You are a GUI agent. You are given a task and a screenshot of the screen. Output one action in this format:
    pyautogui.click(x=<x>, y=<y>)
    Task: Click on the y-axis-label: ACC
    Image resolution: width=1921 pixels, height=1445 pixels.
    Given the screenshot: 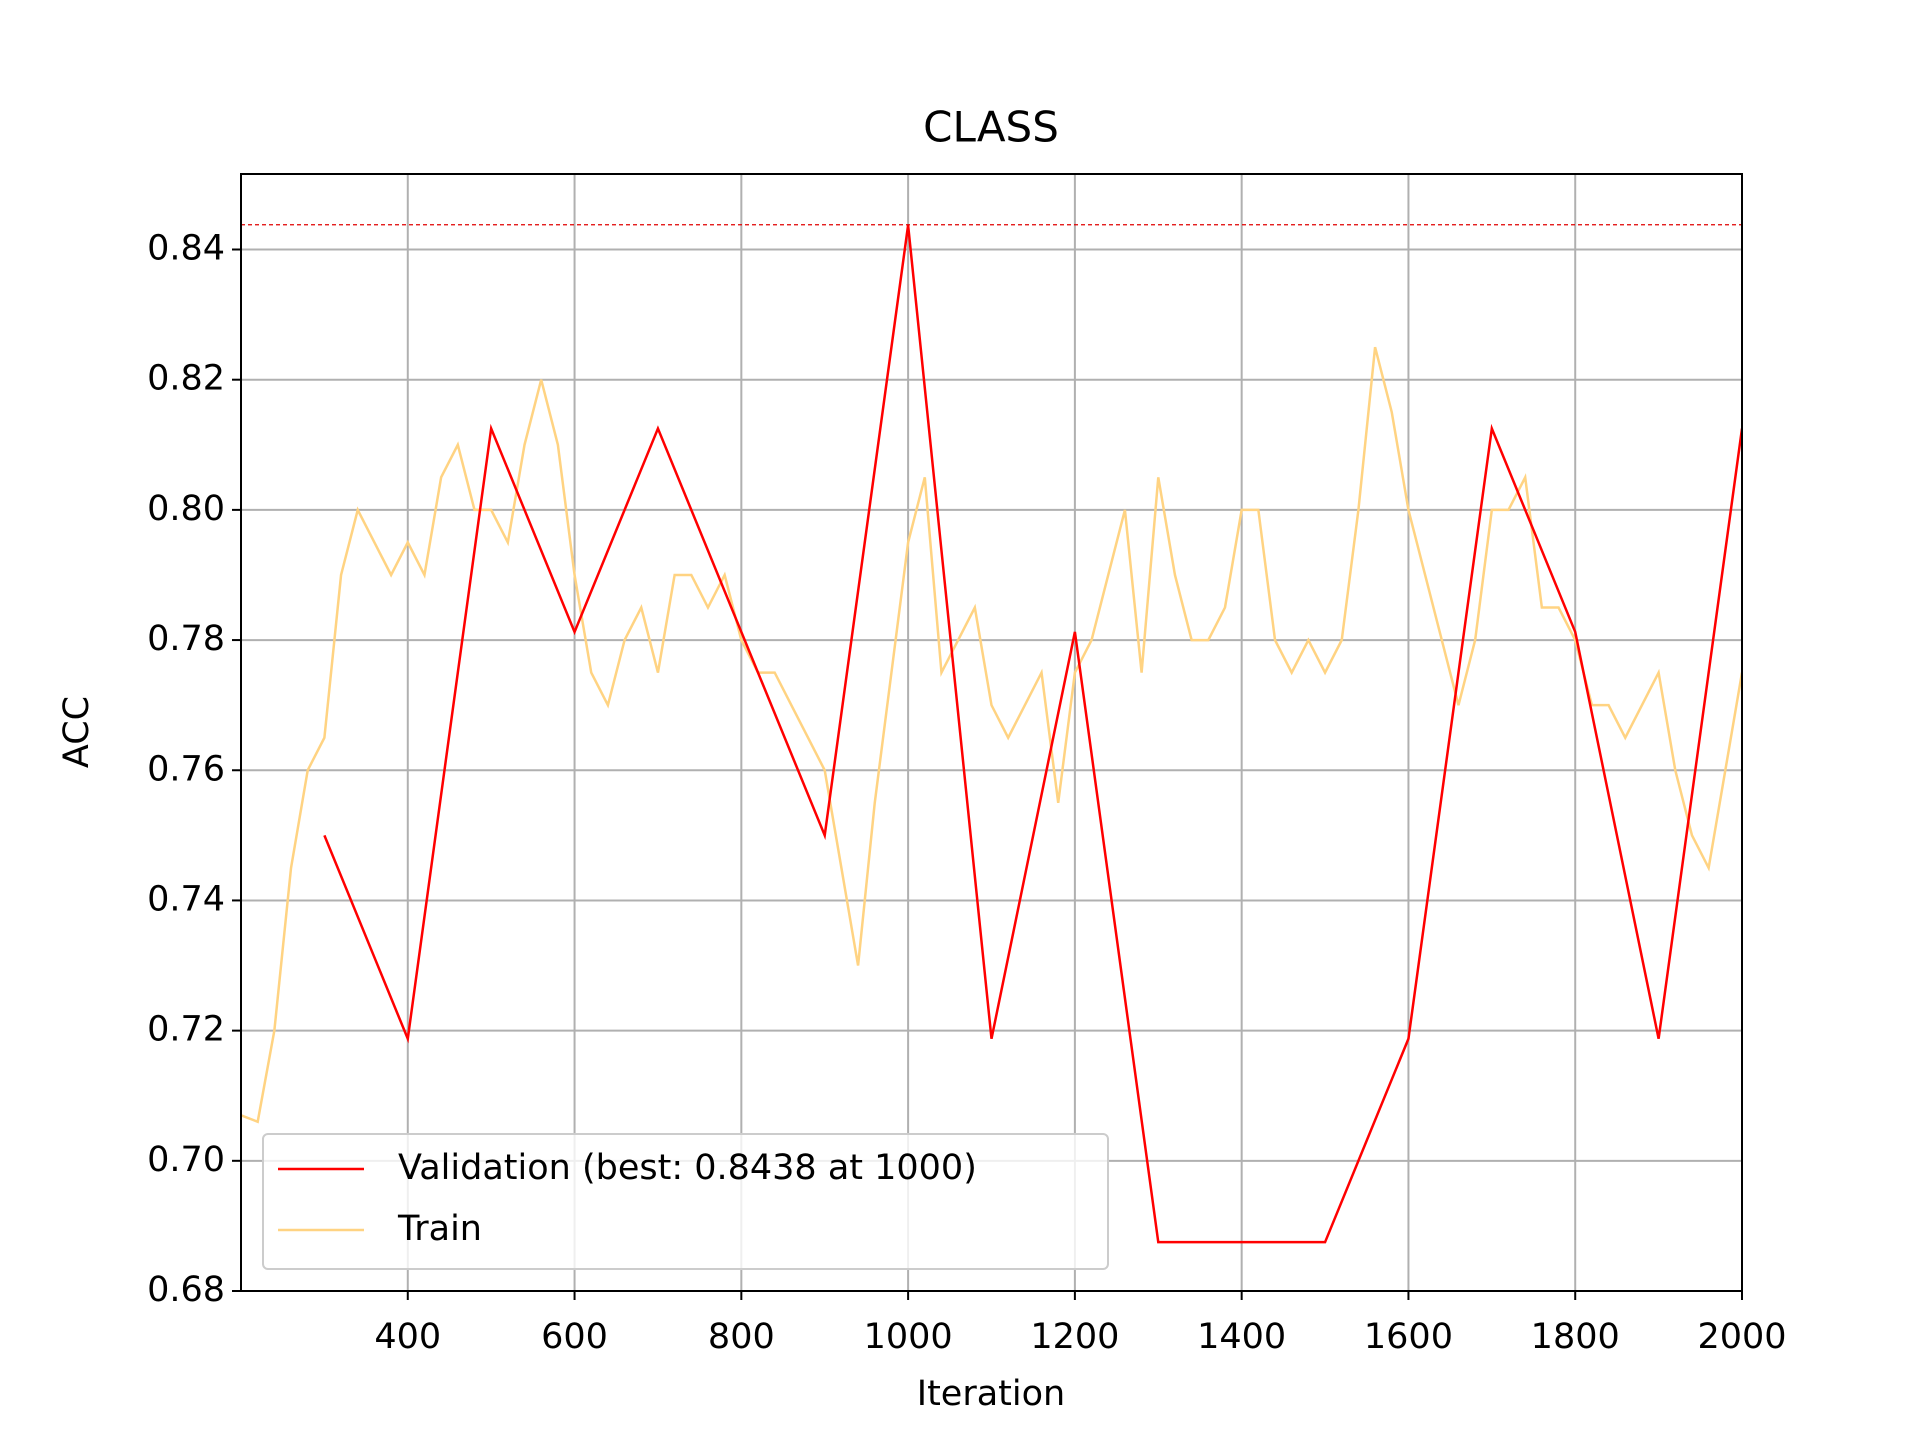 What is the action you would take?
    pyautogui.click(x=77, y=732)
    